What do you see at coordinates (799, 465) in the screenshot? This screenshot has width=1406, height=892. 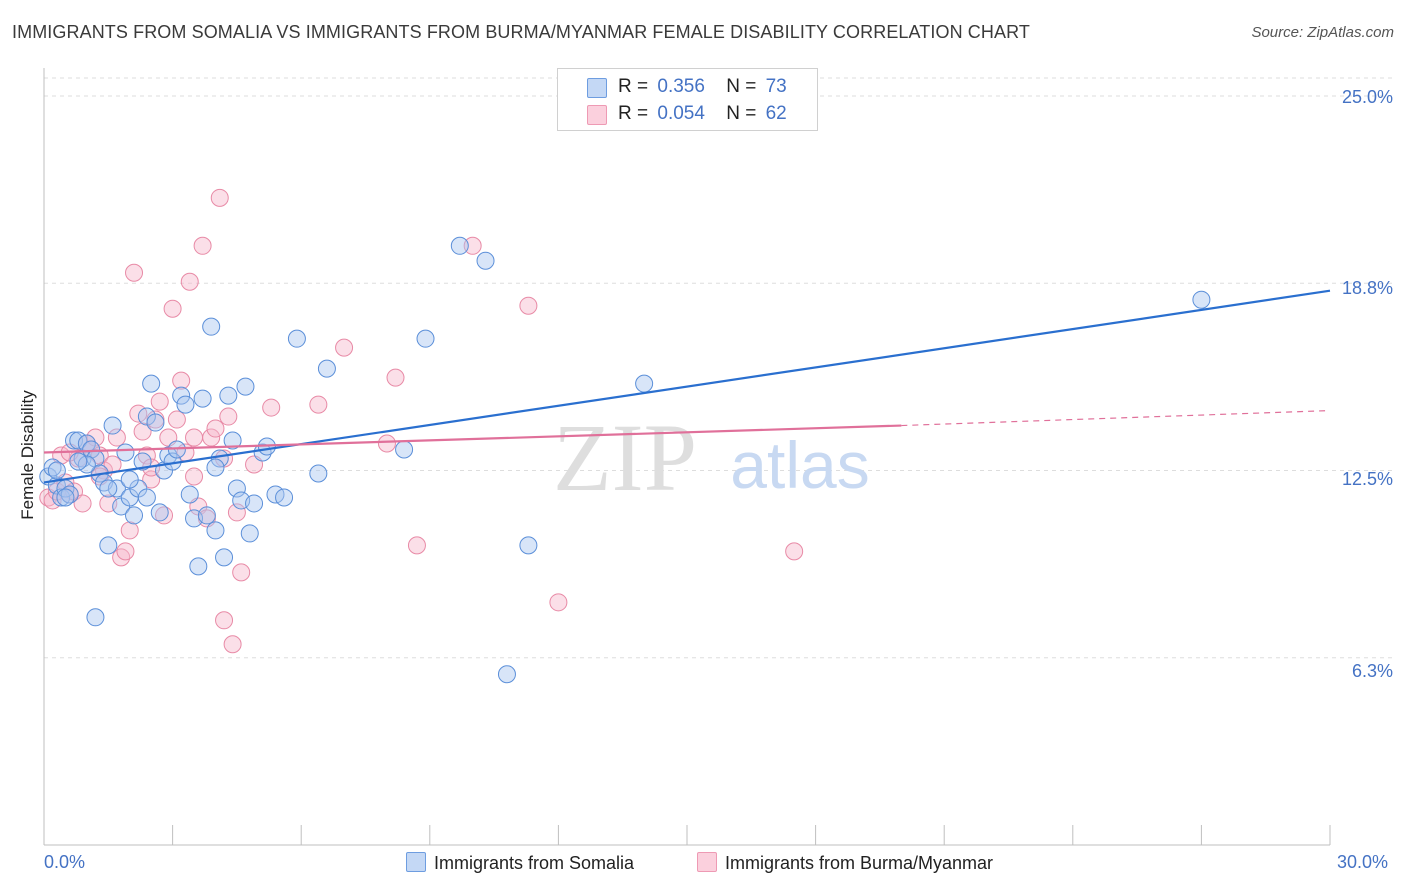 I see `watermark-atlas: atlas` at bounding box center [799, 465].